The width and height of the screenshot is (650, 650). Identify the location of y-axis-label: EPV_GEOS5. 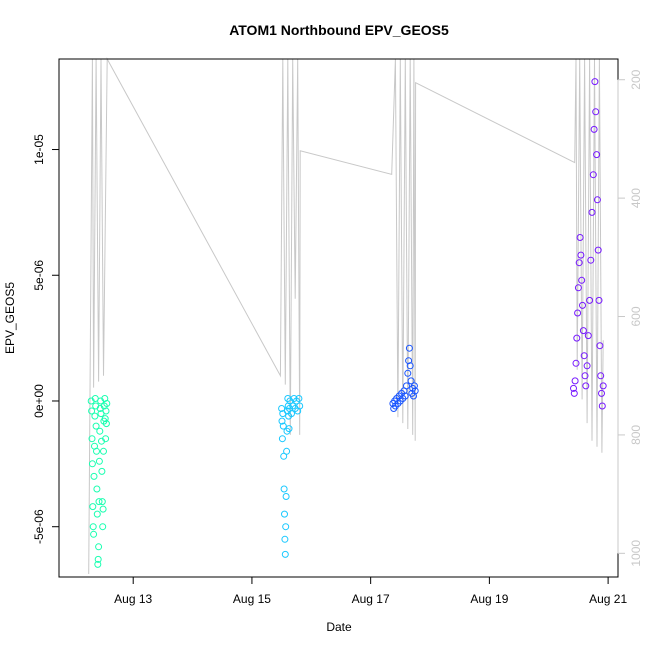
(10, 318).